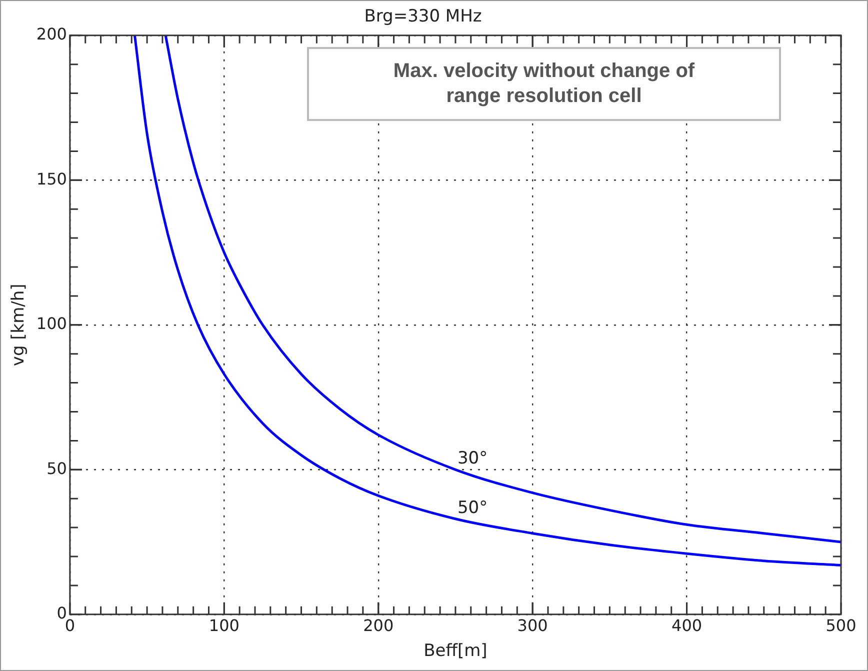 The image size is (868, 671). Describe the element at coordinates (51, 324) in the screenshot. I see `y-tick-label: 100` at that location.